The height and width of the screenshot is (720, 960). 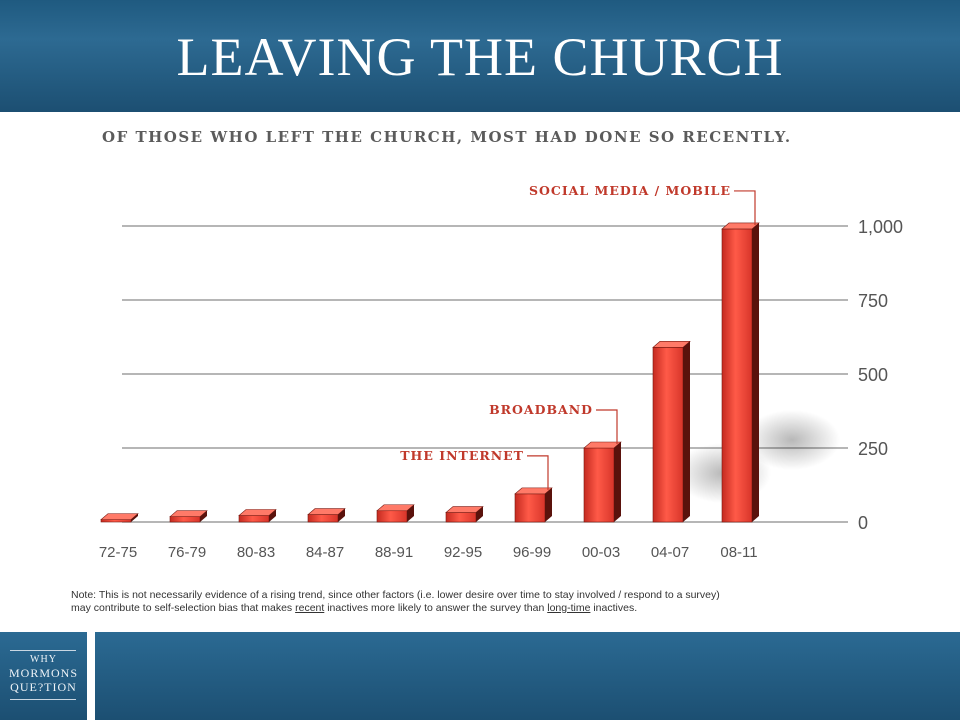 I want to click on annotation-label: SOCIAL MEDIA / MOBILE, so click(x=630, y=190).